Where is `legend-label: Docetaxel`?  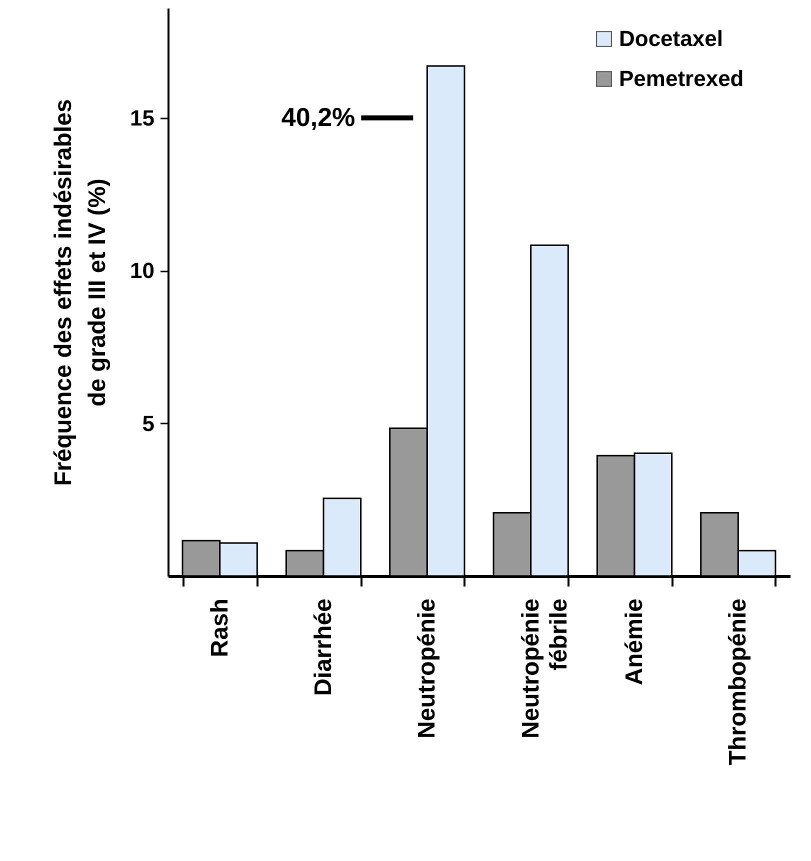
legend-label: Docetaxel is located at coordinates (671, 38).